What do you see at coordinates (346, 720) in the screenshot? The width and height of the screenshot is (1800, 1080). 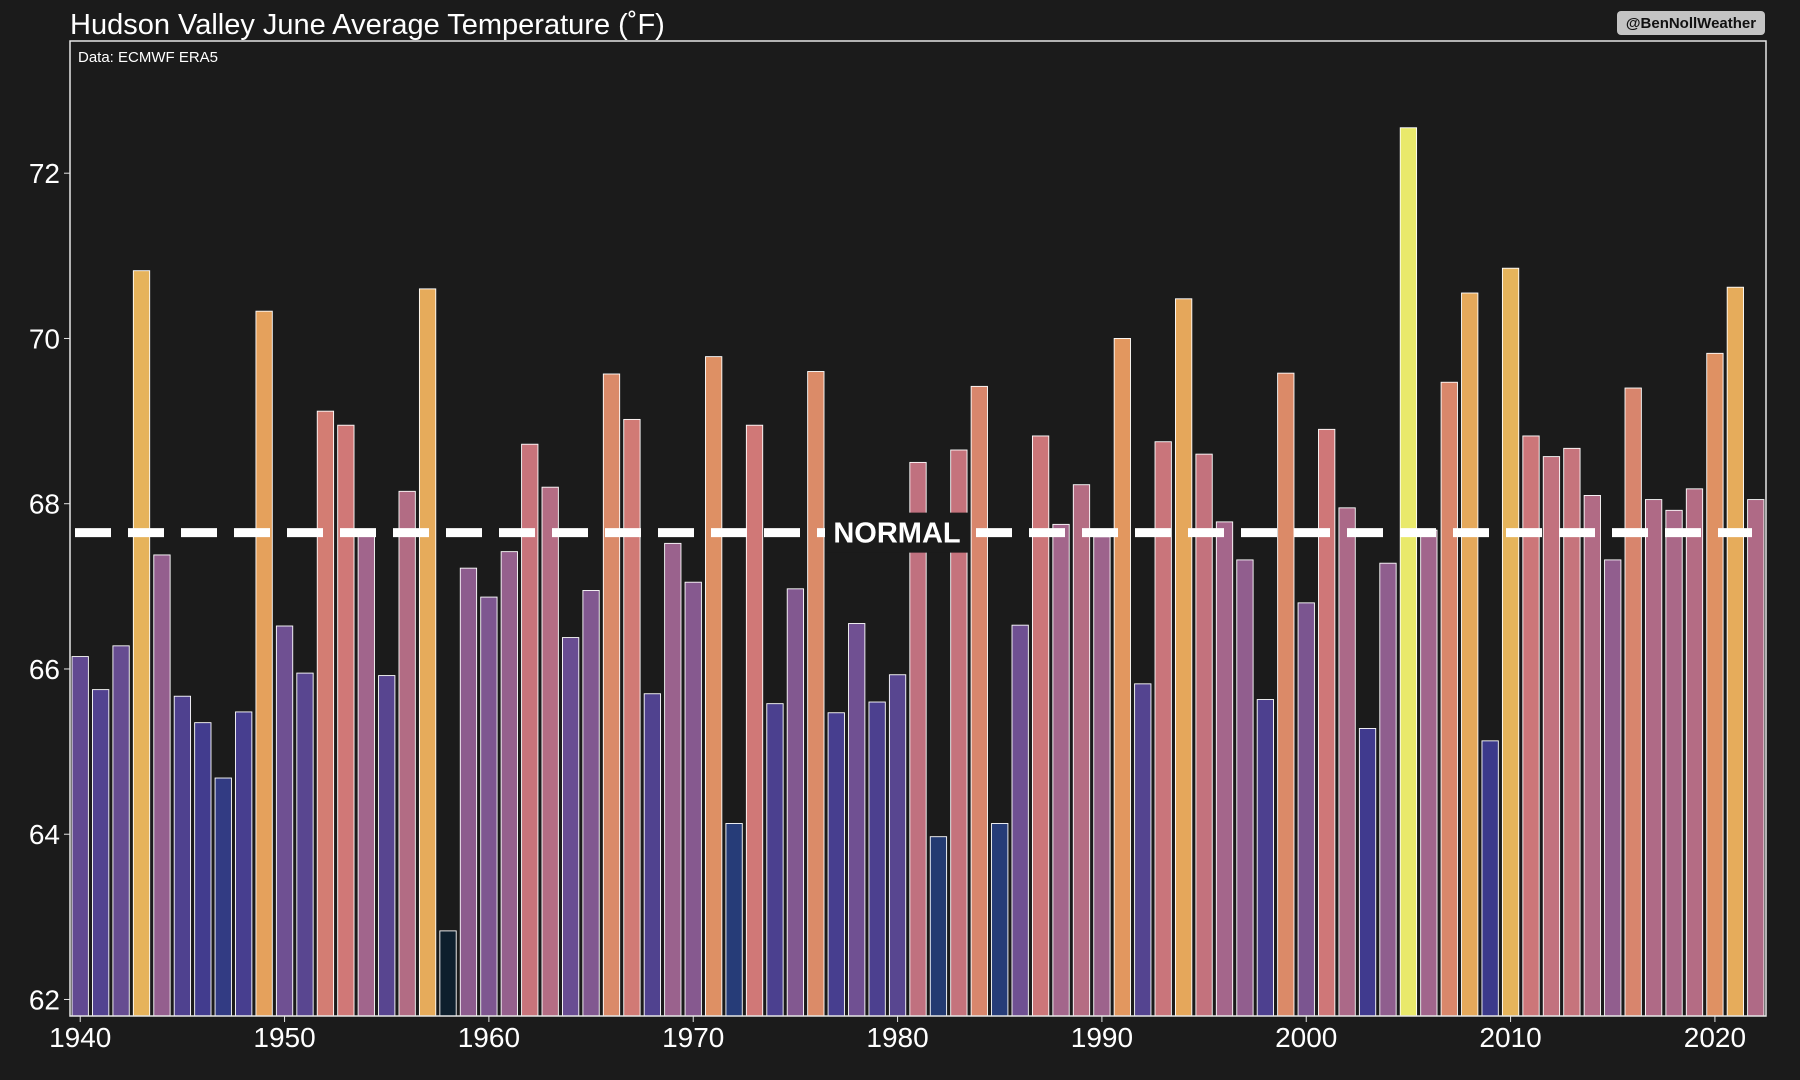 I see `bar-1953` at bounding box center [346, 720].